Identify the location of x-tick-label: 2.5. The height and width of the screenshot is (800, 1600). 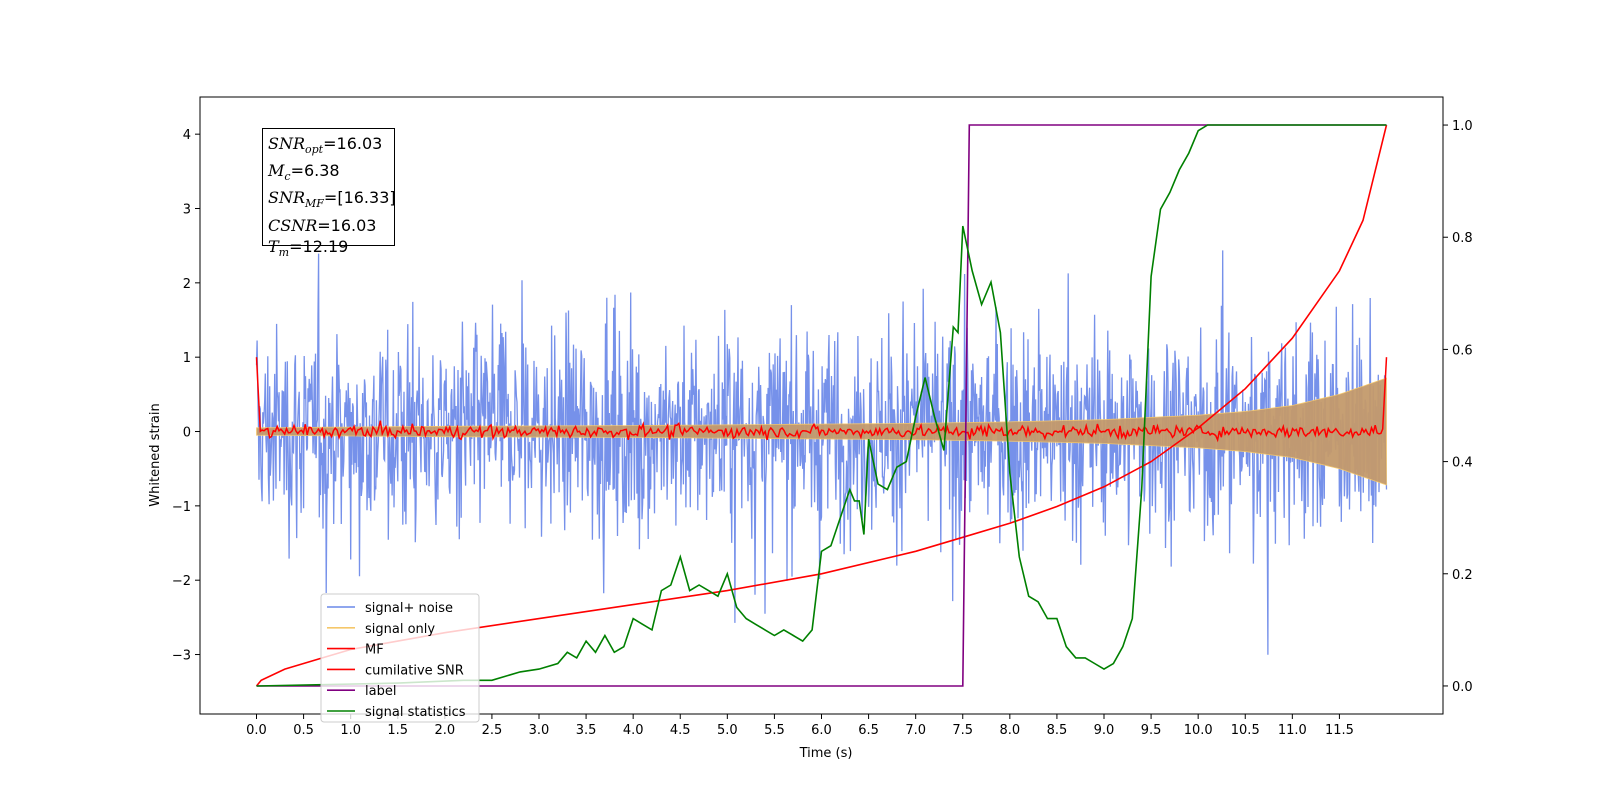
(492, 730).